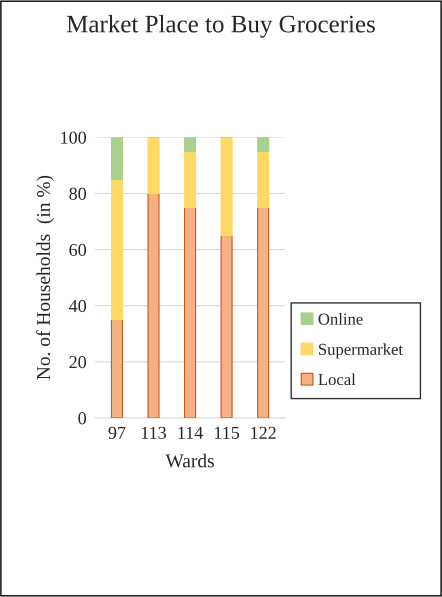 This screenshot has width=442, height=597. What do you see at coordinates (154, 432) in the screenshot?
I see `x-tick-label: 113` at bounding box center [154, 432].